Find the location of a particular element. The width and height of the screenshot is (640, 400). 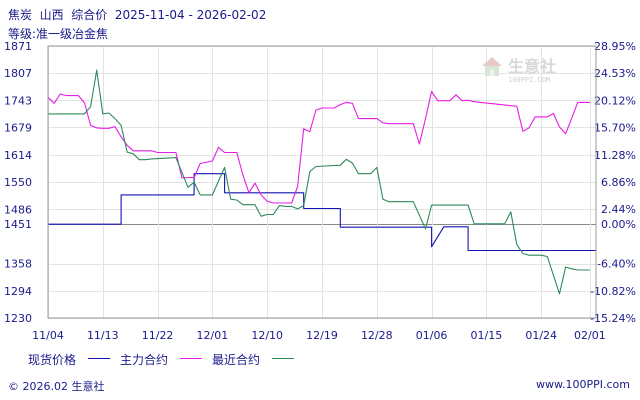

y2-tick-label: -6.40% is located at coordinates (616, 264).